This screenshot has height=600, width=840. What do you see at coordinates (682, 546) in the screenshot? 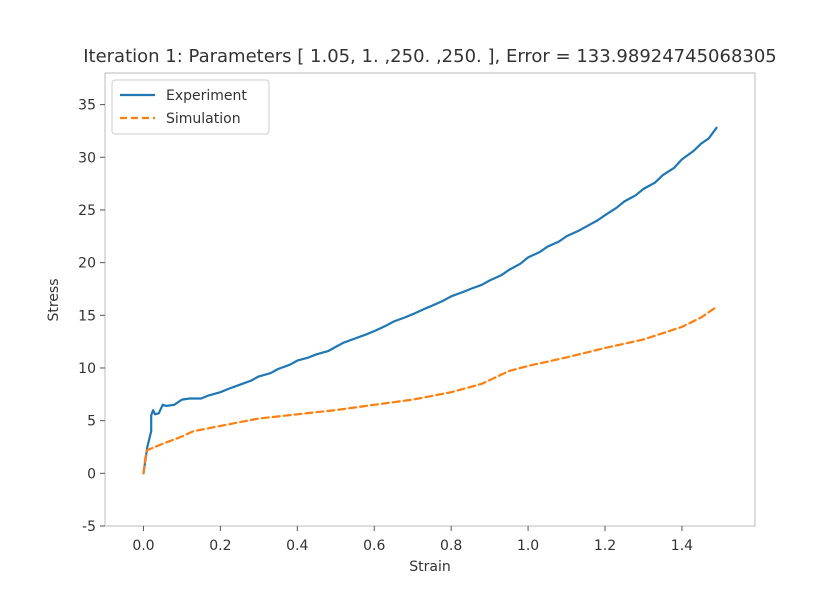
I see `x-tick-label: 1.4` at bounding box center [682, 546].